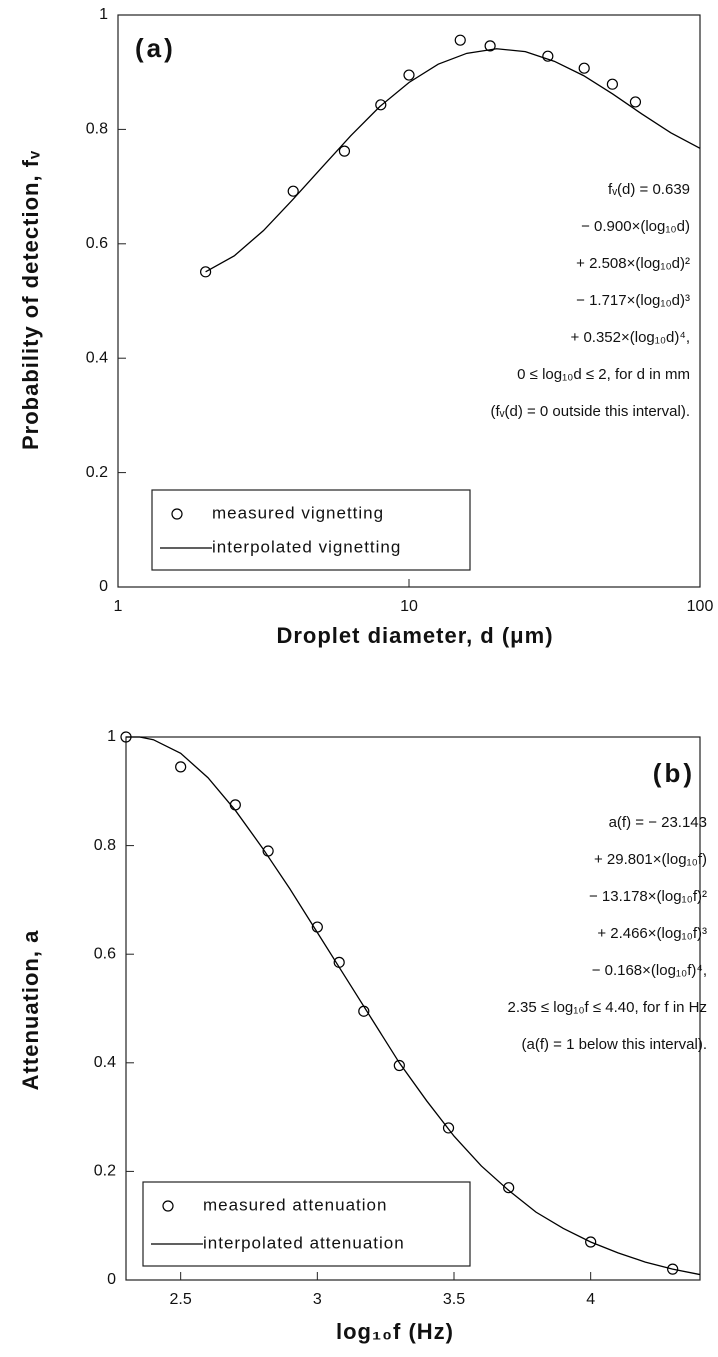 This screenshot has width=718, height=1357. I want to click on y-axis-label: Attenuation, a, so click(30, 1010).